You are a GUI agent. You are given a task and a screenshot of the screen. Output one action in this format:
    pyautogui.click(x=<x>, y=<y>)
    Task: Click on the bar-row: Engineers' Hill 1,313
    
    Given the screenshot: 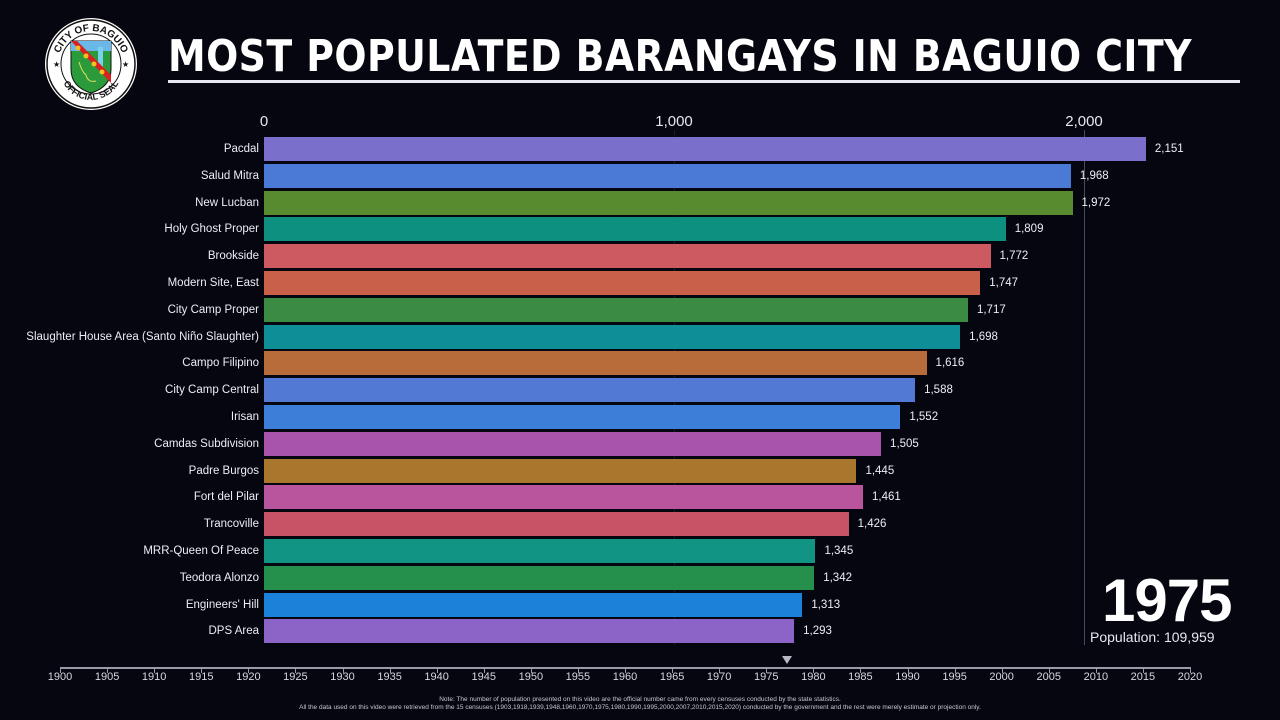 What is the action you would take?
    pyautogui.click(x=640, y=604)
    